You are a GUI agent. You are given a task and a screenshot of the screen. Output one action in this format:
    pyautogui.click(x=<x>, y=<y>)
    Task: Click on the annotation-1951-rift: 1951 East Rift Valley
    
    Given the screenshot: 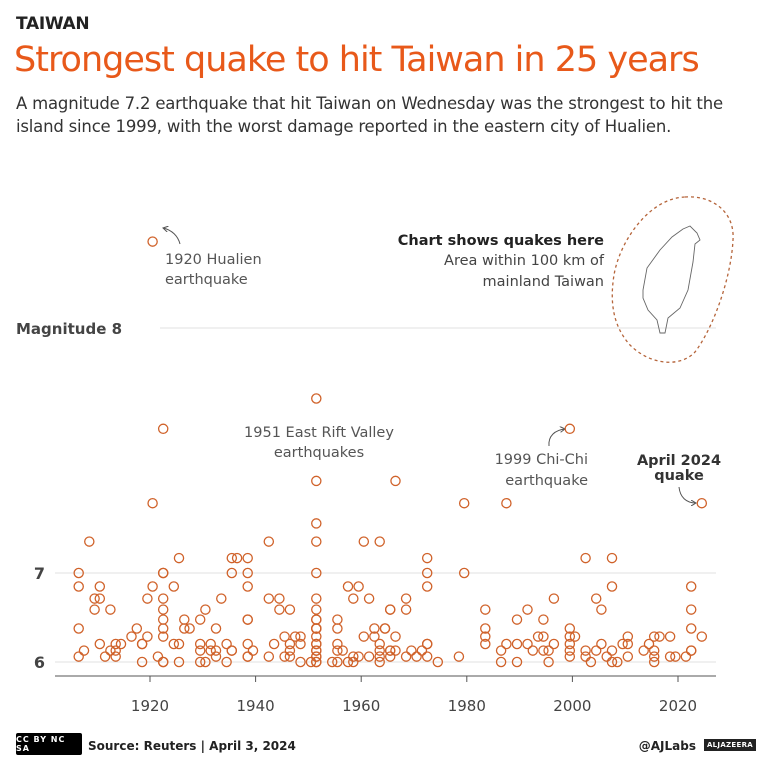 What is the action you would take?
    pyautogui.click(x=319, y=433)
    